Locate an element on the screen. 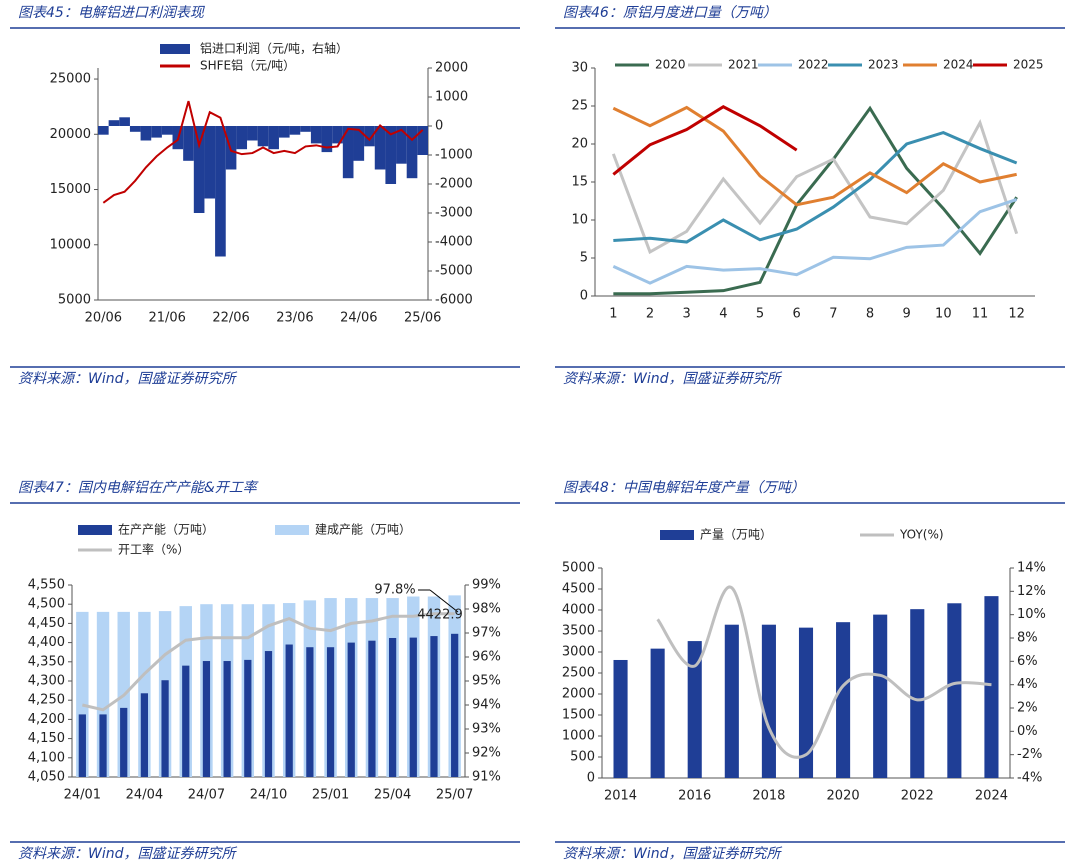 The width and height of the screenshot is (1065, 865). tick-label: -1000 is located at coordinates (454, 155).